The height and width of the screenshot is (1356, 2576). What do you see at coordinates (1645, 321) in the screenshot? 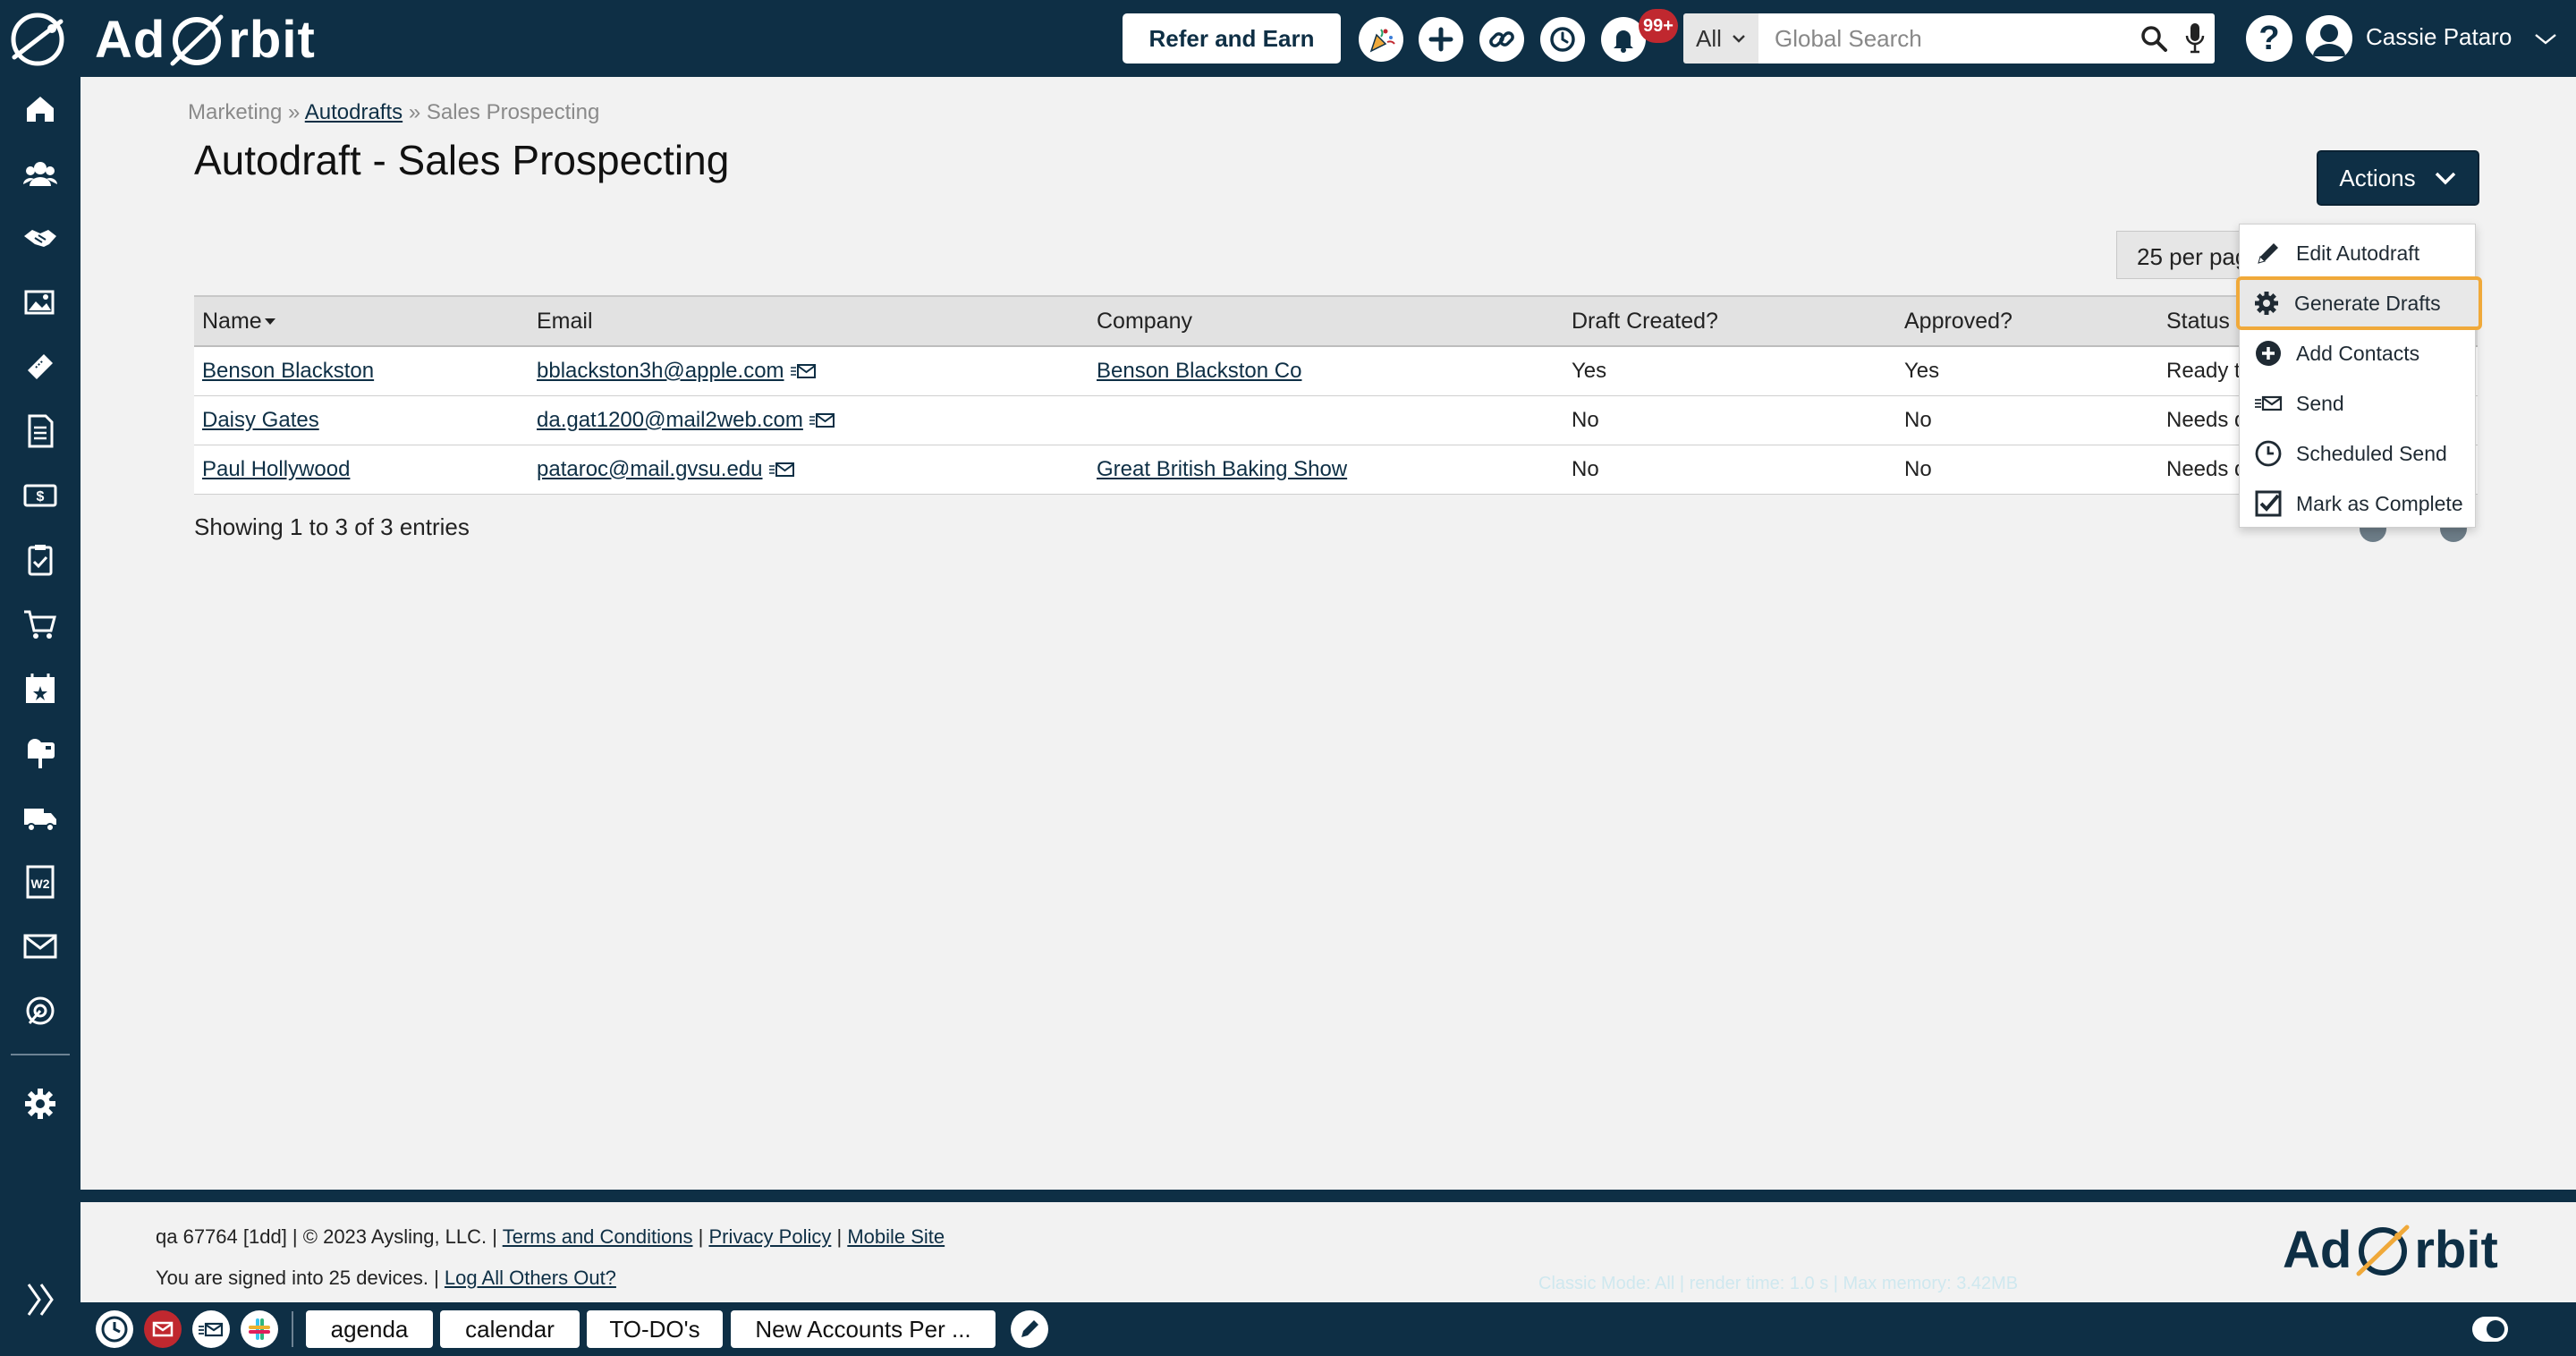
I see `column-header-draft-created: Draft Created?` at bounding box center [1645, 321].